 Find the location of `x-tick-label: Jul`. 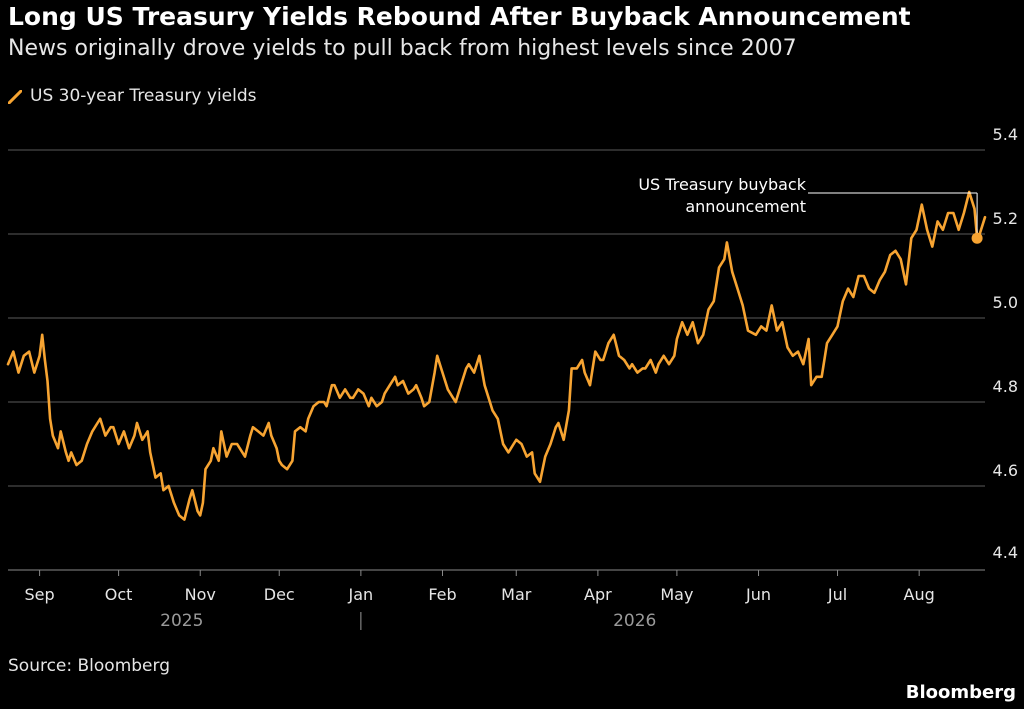

x-tick-label: Jul is located at coordinates (837, 594).